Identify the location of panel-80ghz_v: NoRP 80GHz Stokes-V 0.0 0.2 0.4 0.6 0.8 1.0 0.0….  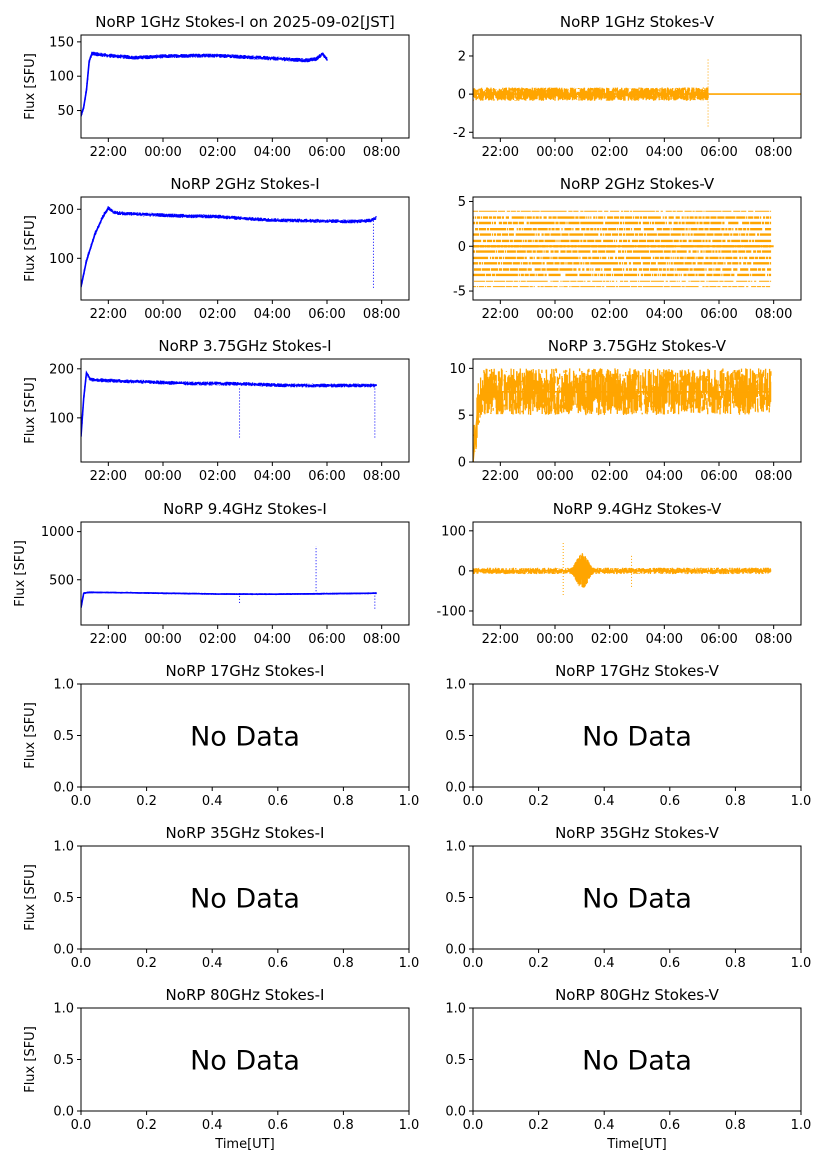
(628, 1069).